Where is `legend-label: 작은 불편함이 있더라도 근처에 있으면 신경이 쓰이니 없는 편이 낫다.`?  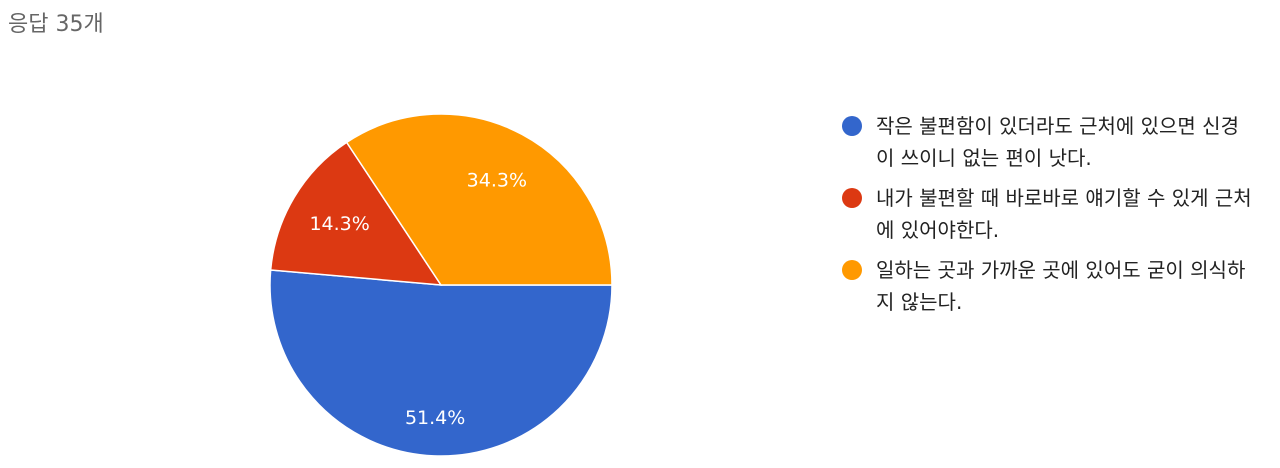
legend-label: 작은 불편함이 있더라도 근처에 있으면 신경이 쓰이니 없는 편이 낫다. is located at coordinates (1057, 142).